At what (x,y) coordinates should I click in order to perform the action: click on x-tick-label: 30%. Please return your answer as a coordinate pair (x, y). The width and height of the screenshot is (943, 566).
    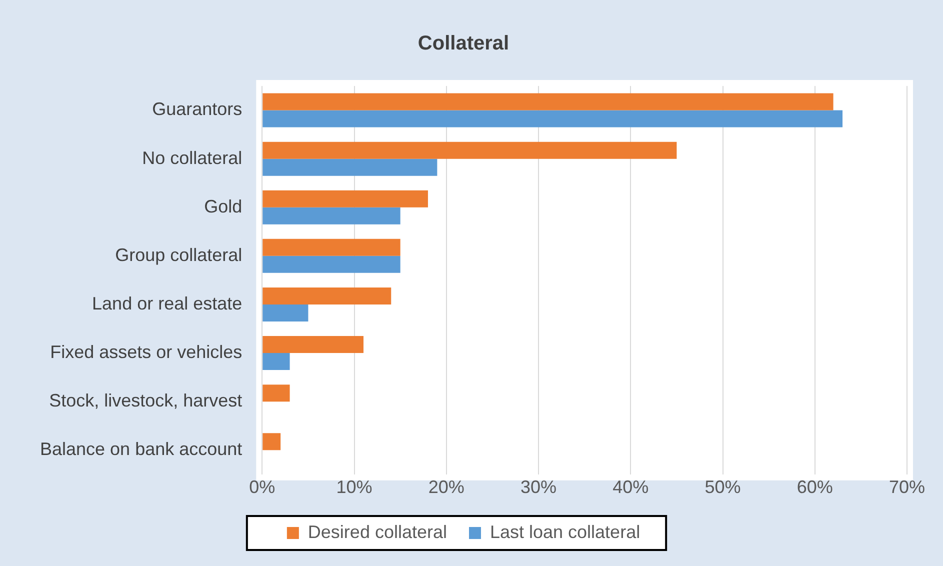
    Looking at the image, I should click on (538, 487).